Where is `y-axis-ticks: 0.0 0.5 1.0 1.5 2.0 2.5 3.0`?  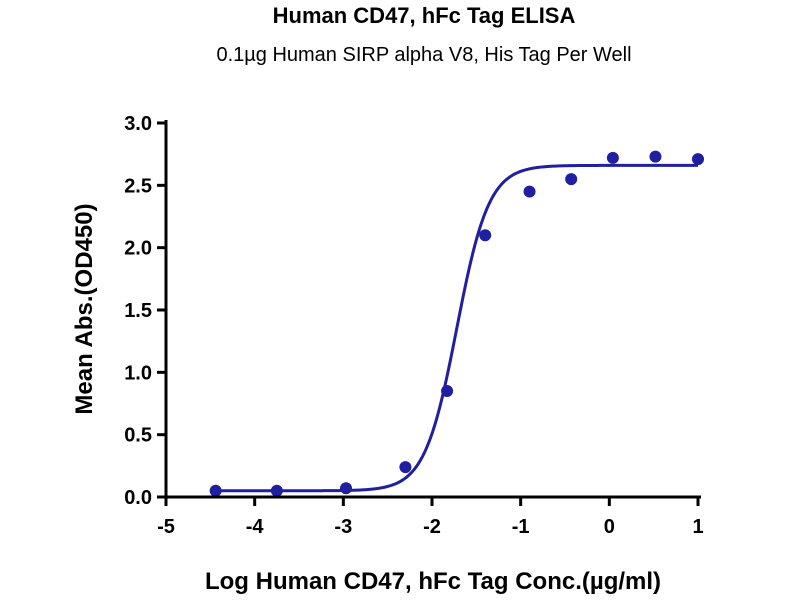
y-axis-ticks: 0.0 0.5 1.0 1.5 2.0 2.5 3.0 is located at coordinates (145, 311).